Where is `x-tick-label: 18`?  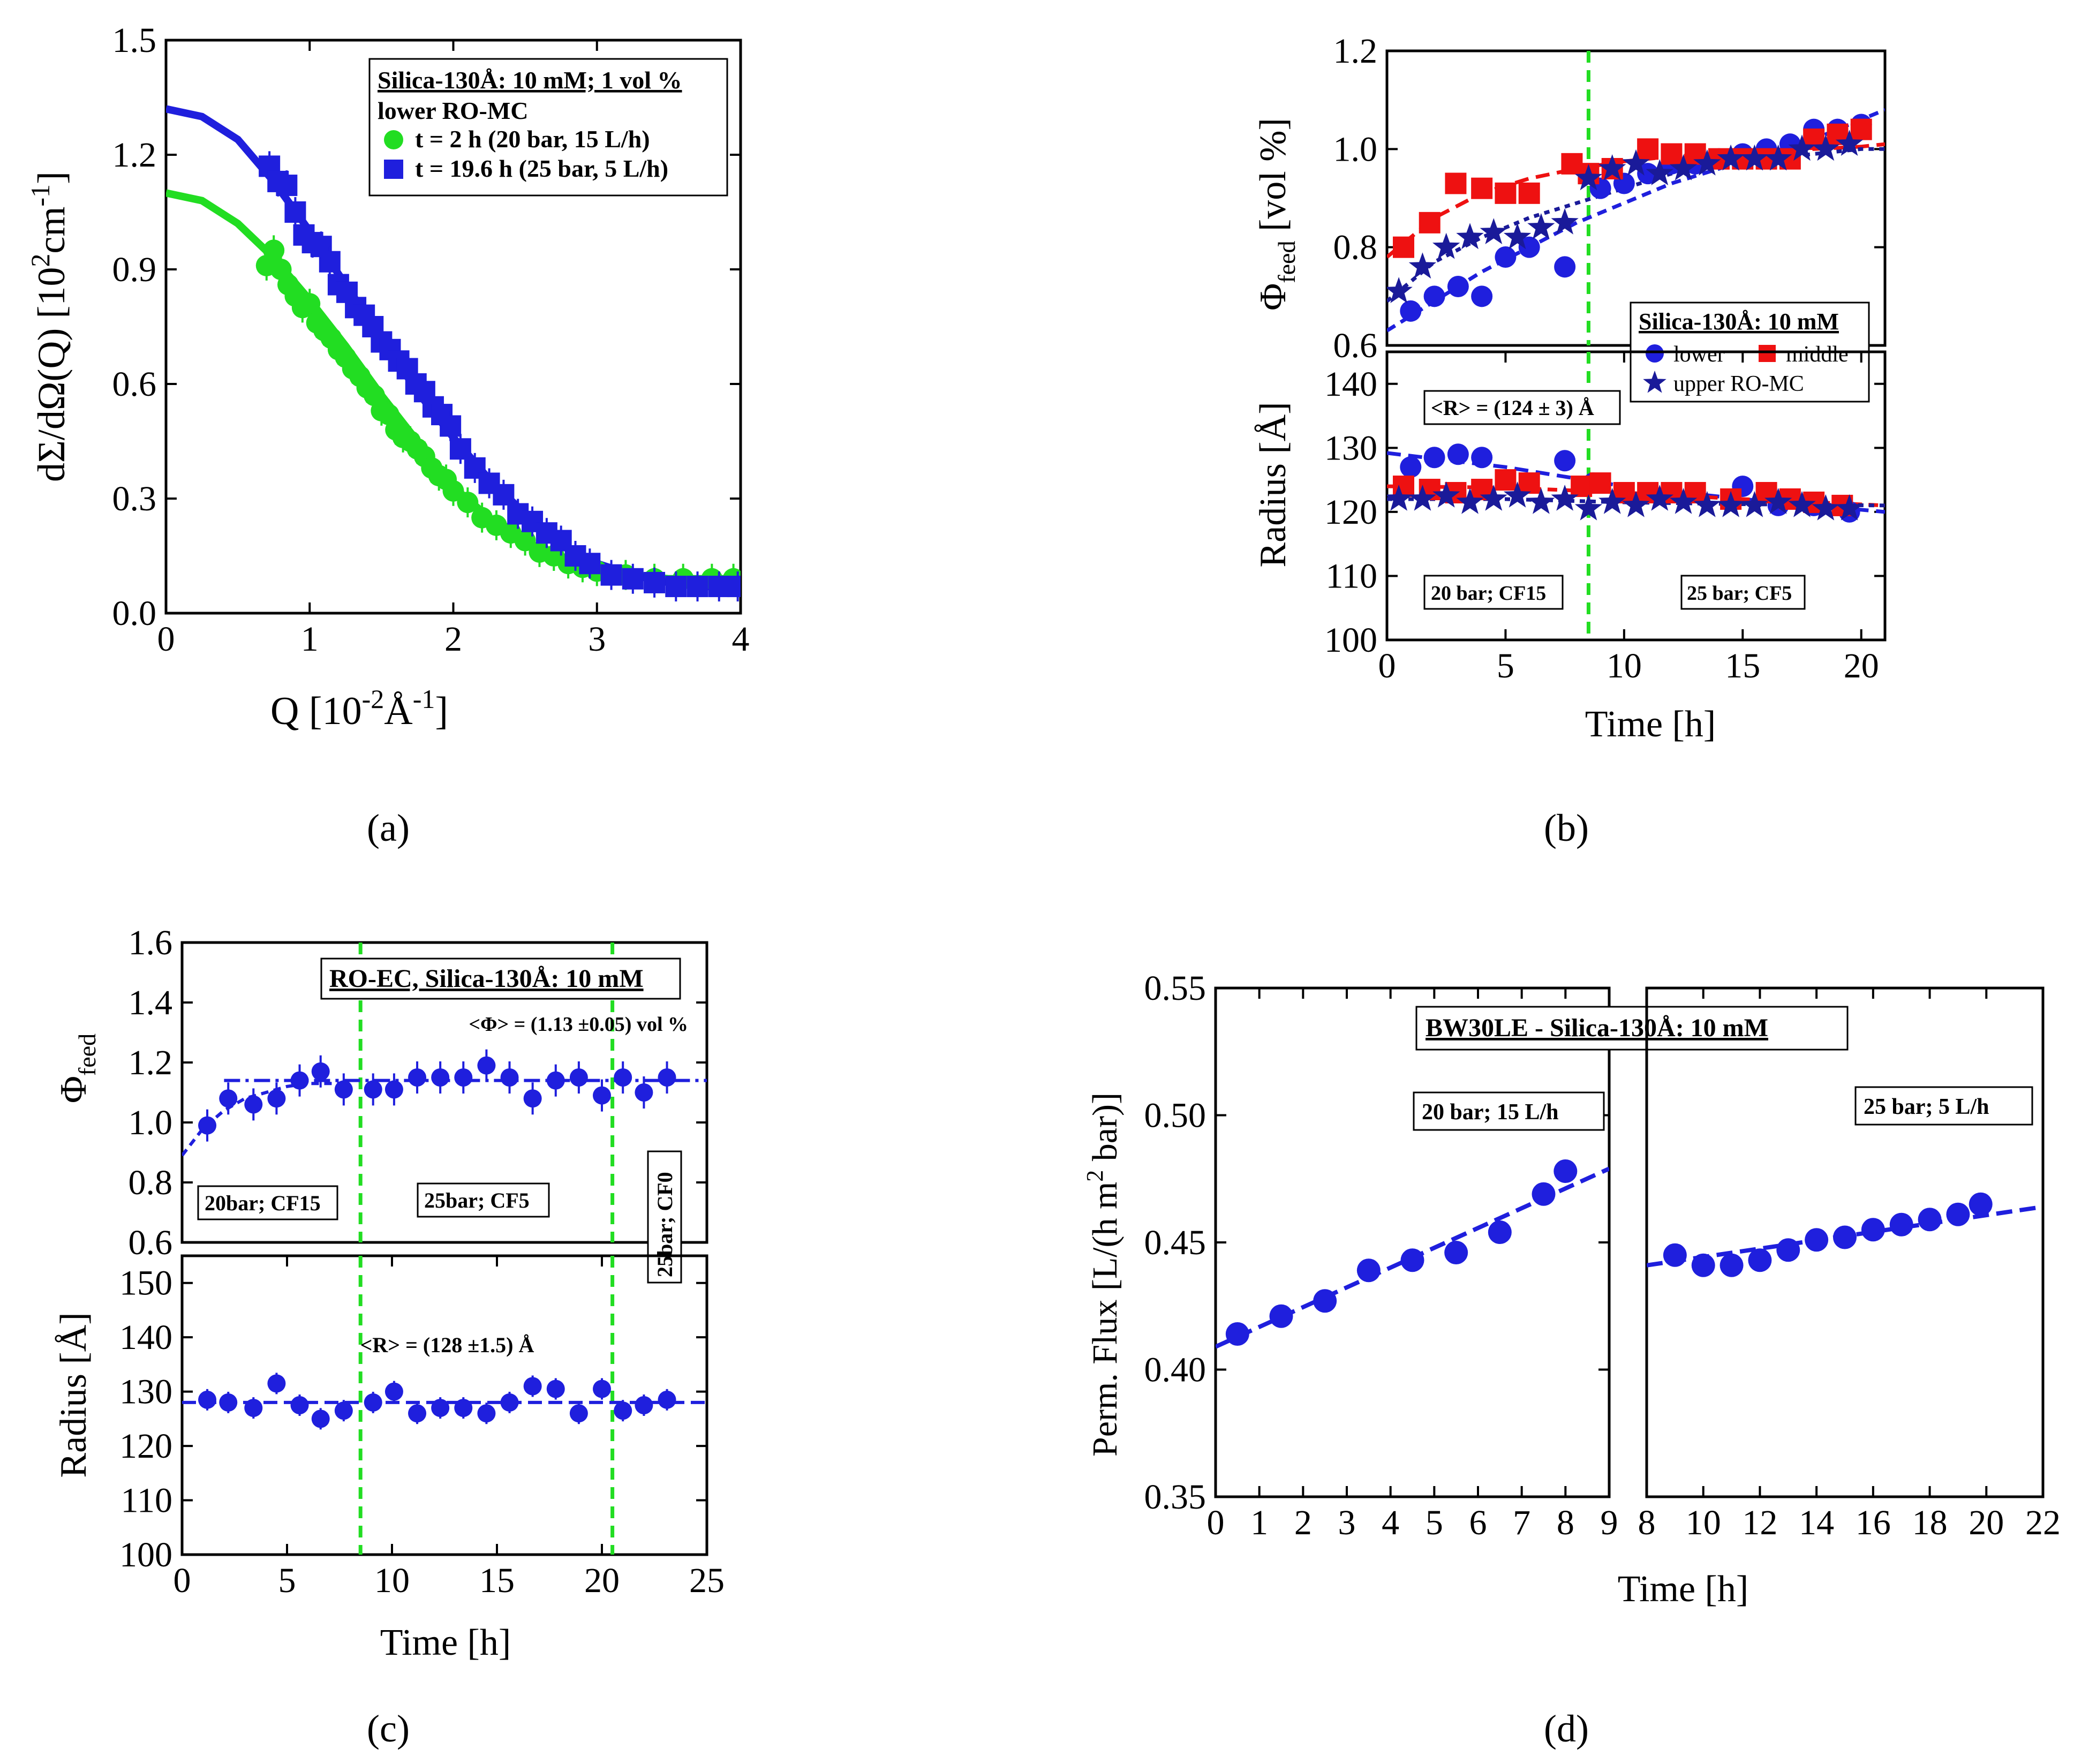 x-tick-label: 18 is located at coordinates (1930, 1522).